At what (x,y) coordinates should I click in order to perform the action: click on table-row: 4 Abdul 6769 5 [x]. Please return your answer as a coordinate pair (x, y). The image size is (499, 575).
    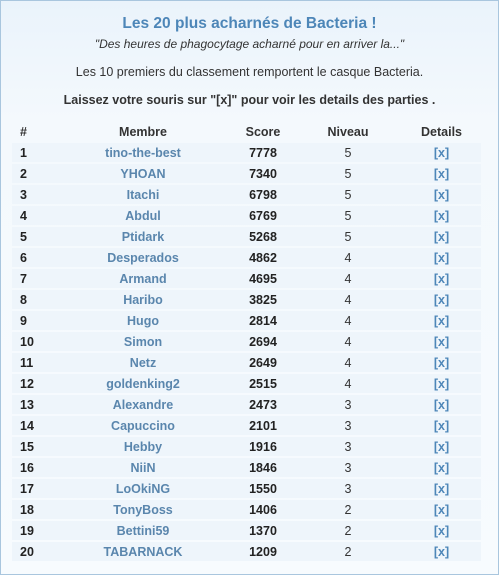
    Looking at the image, I should click on (246, 215).